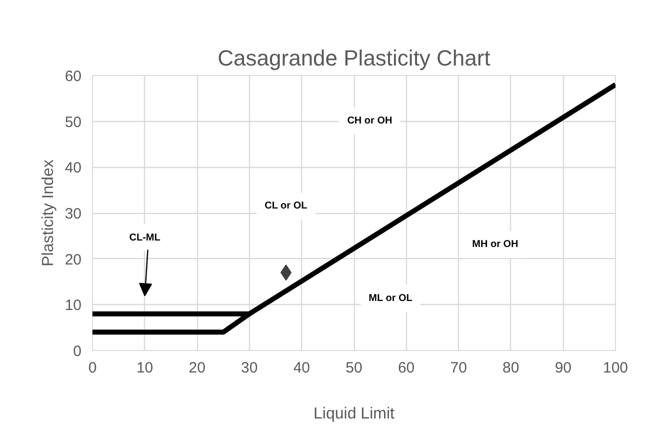  What do you see at coordinates (73, 76) in the screenshot?
I see `y-tick-label: 60` at bounding box center [73, 76].